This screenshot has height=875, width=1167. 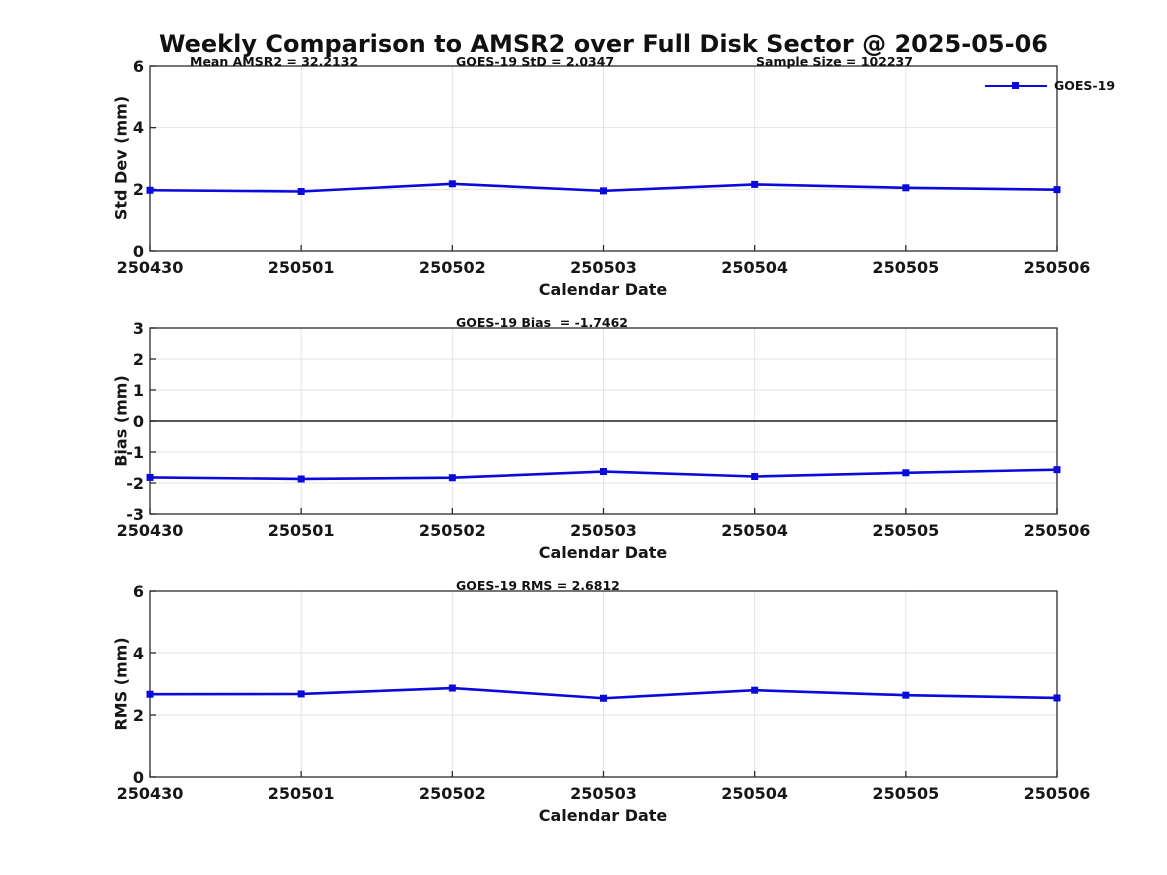 I want to click on legend: GOES-19, so click(x=1050, y=85).